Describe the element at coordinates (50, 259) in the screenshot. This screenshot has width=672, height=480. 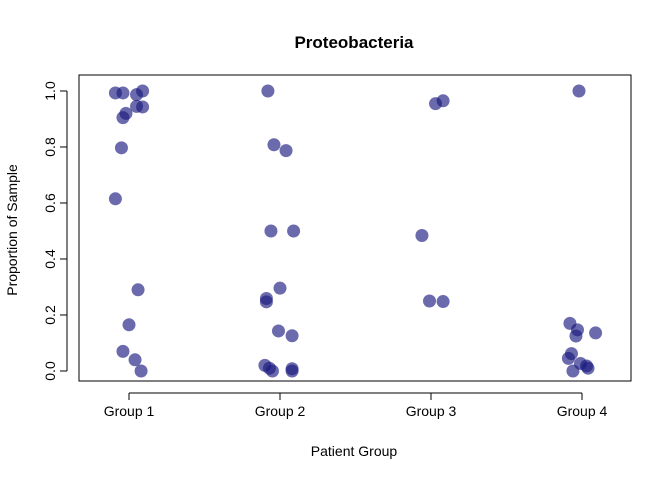
I see `y-tick-label: 0.4` at that location.